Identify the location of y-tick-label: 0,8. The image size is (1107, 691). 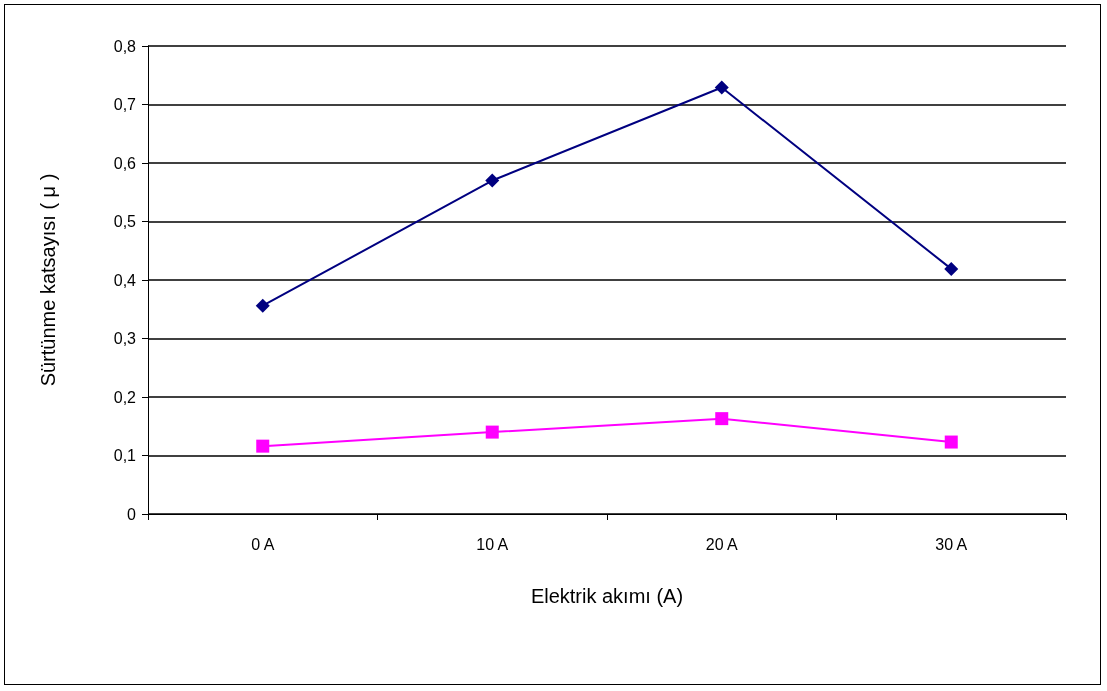
(125, 46).